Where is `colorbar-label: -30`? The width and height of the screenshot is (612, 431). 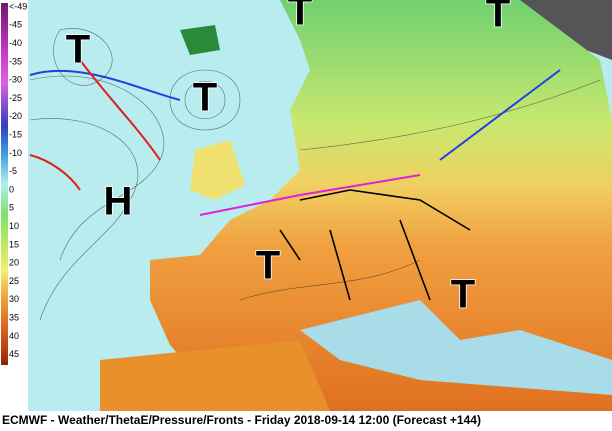 colorbar-label: -30 is located at coordinates (15, 80).